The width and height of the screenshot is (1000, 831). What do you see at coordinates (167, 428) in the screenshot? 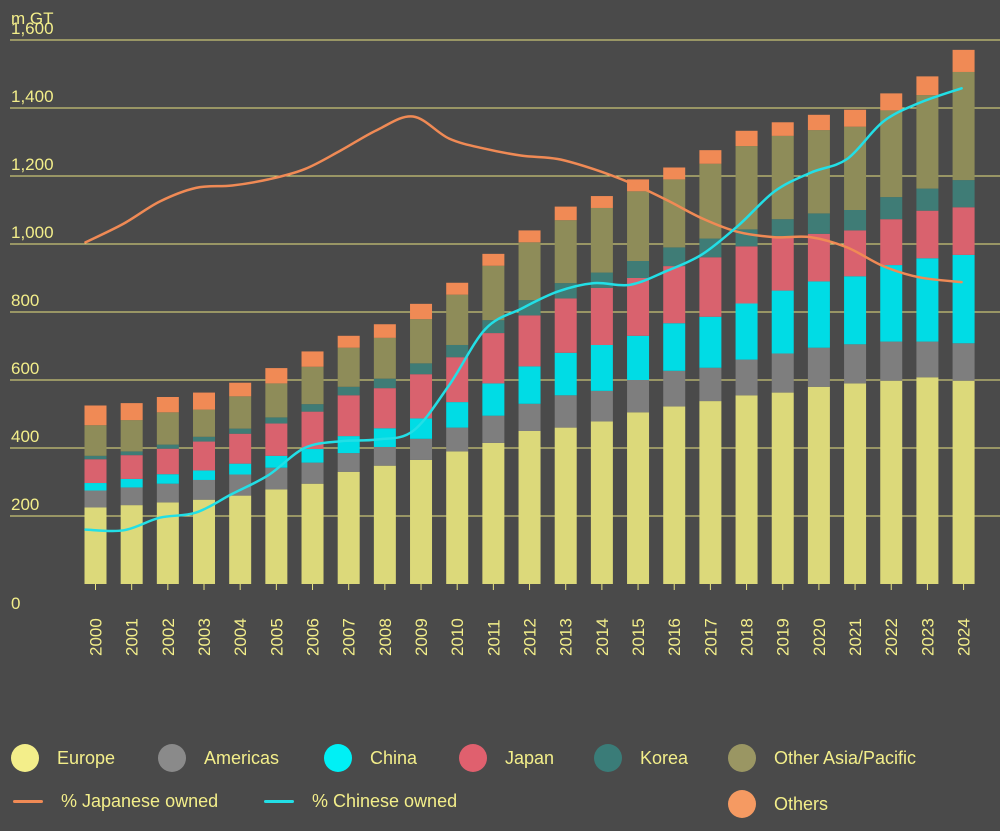
I see `bar-other-asia-pacific-2002` at bounding box center [167, 428].